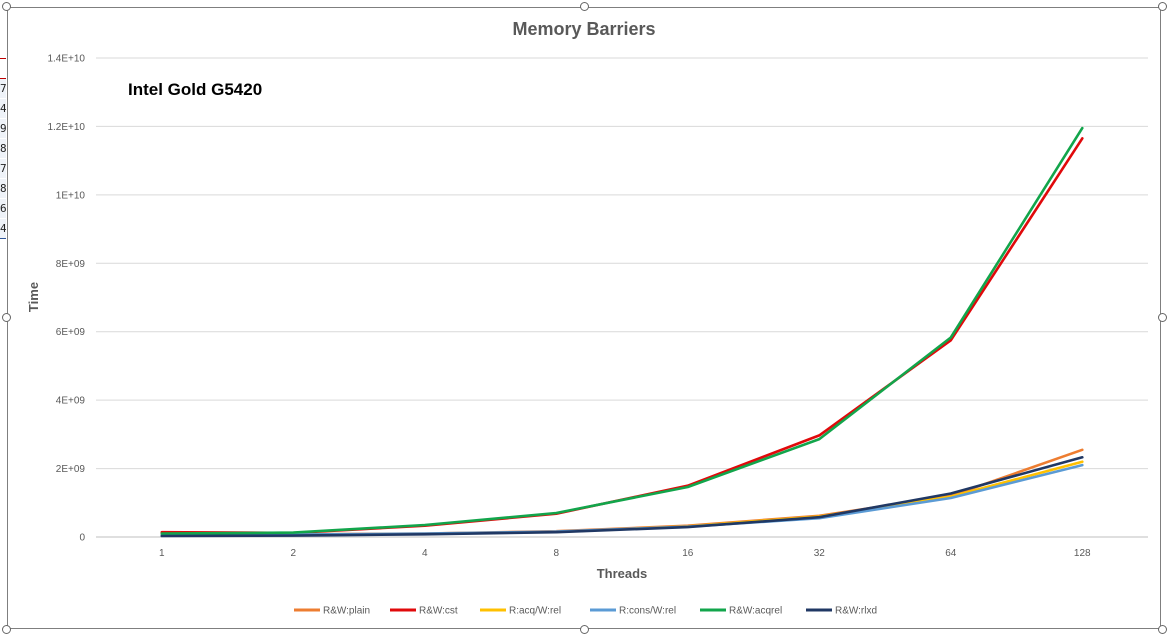  What do you see at coordinates (66, 127) in the screenshot?
I see `y-tick-label: 1.2E+10` at bounding box center [66, 127].